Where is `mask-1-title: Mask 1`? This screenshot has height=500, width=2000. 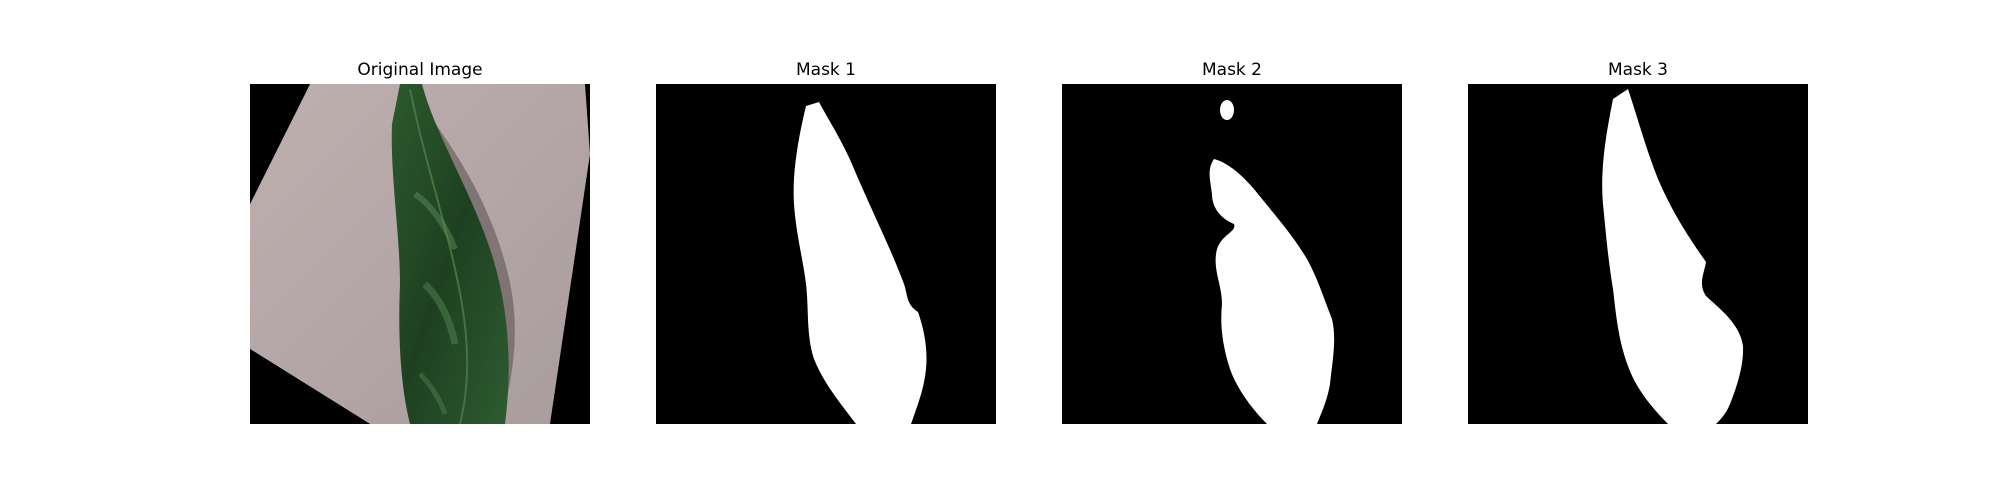 mask-1-title: Mask 1 is located at coordinates (825, 70).